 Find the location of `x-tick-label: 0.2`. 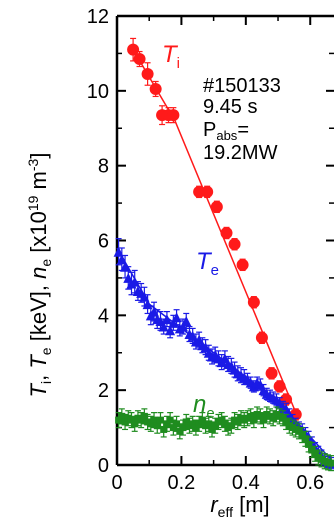

x-tick-label: 0.2 is located at coordinates (182, 483).